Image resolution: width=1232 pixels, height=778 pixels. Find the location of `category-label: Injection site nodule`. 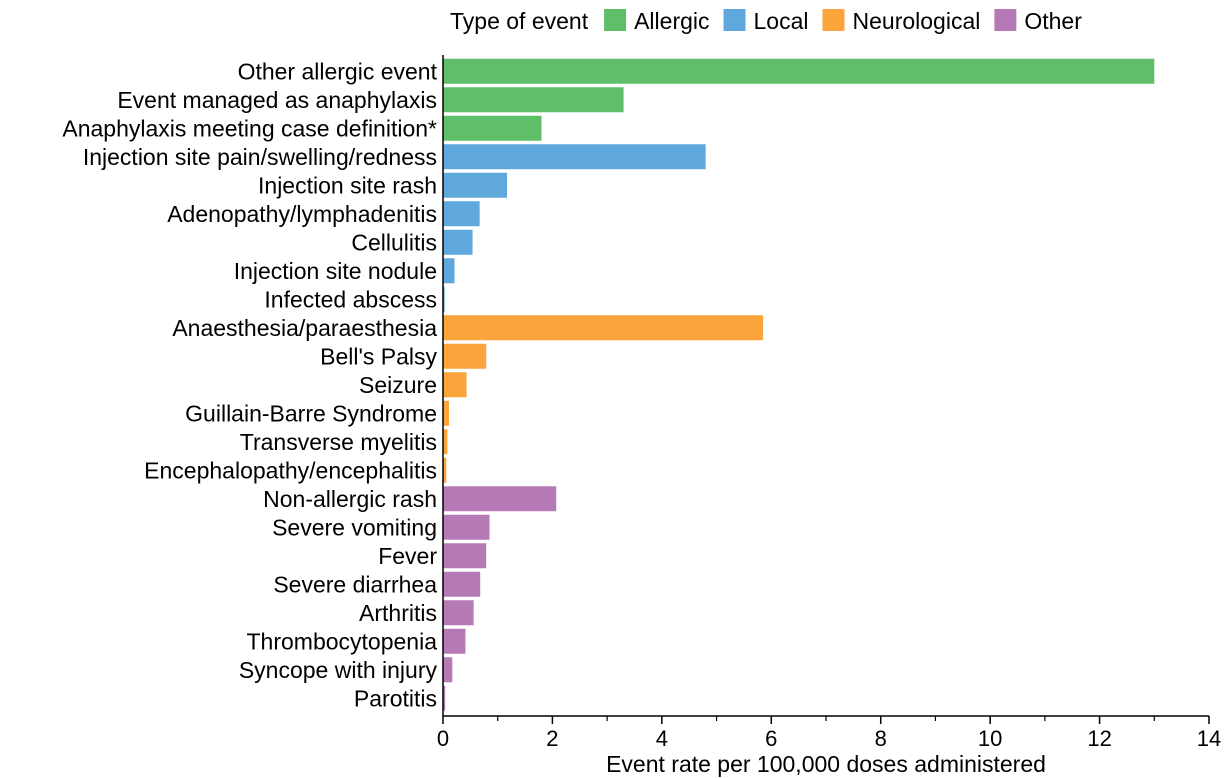

category-label: Injection site nodule is located at coordinates (335, 271).